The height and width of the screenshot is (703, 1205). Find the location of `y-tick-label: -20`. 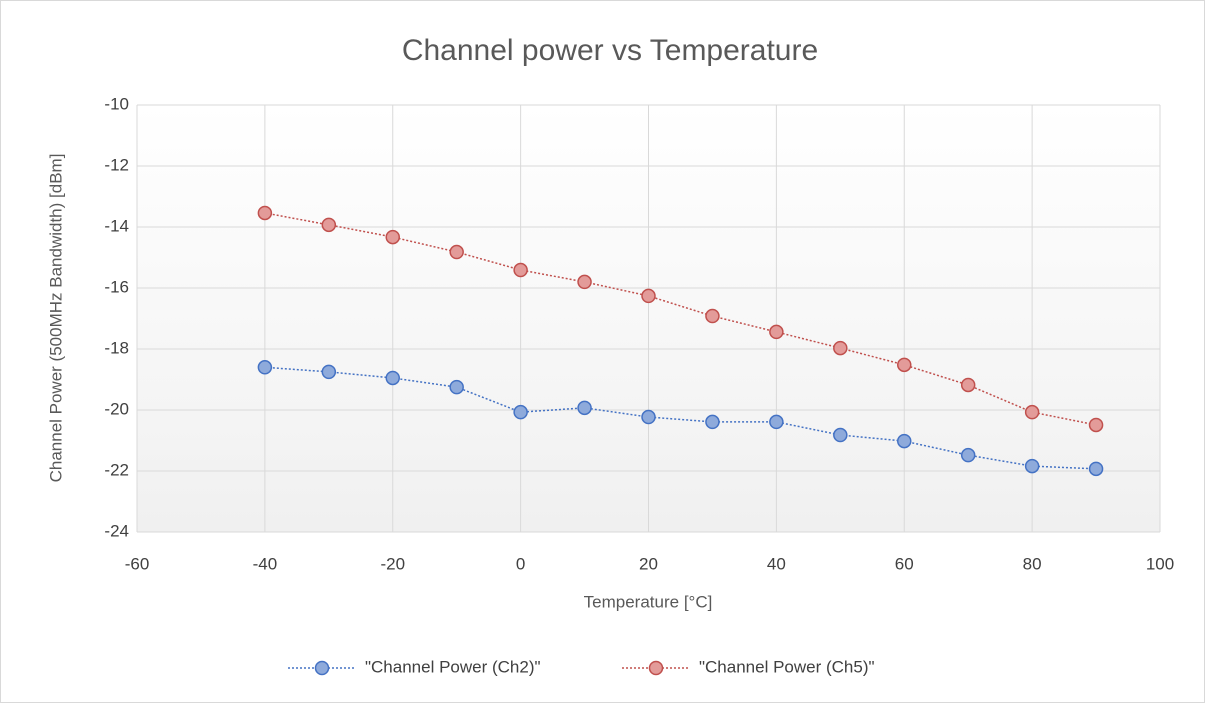

y-tick-label: -20 is located at coordinates (116, 408).